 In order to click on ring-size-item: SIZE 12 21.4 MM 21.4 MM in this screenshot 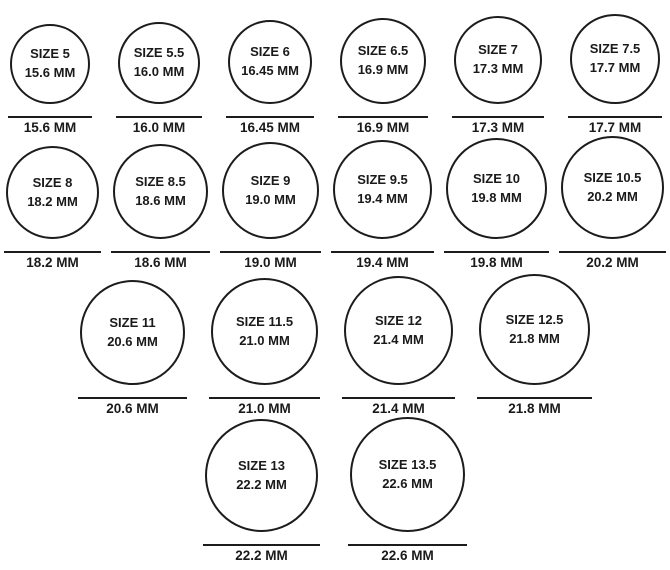, I will do `click(398, 347)`.